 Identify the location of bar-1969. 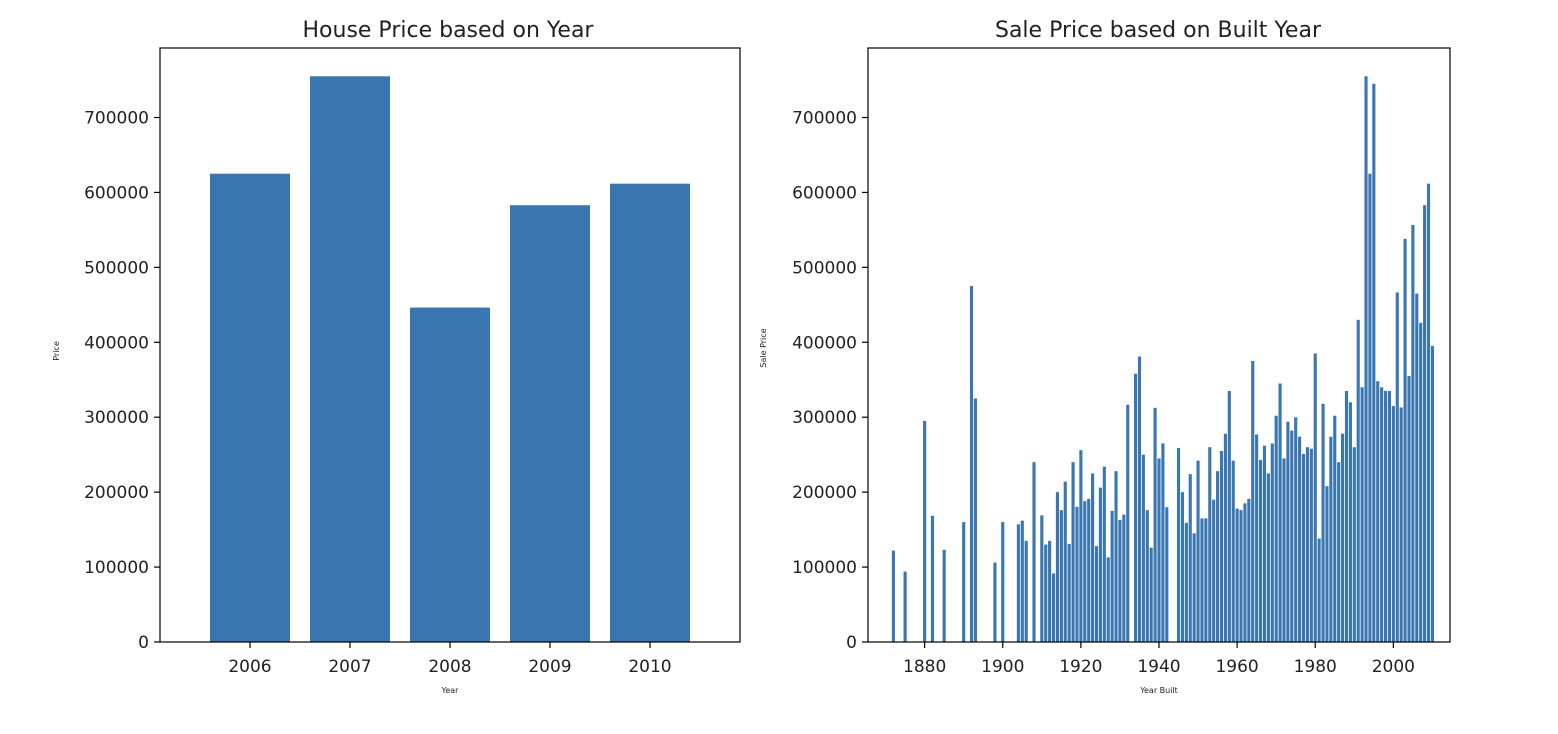
(1272, 542).